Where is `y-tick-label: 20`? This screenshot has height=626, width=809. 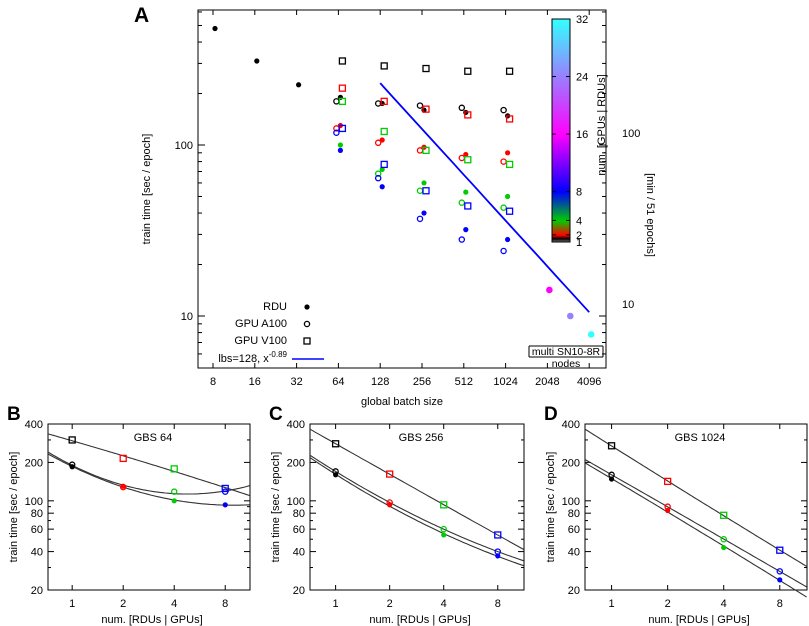
y-tick-label: 20 is located at coordinates (37, 591).